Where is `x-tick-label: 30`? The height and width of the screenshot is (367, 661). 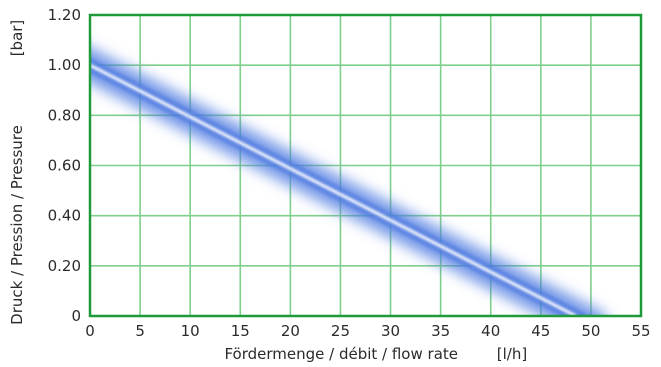
x-tick-label: 30 is located at coordinates (390, 331).